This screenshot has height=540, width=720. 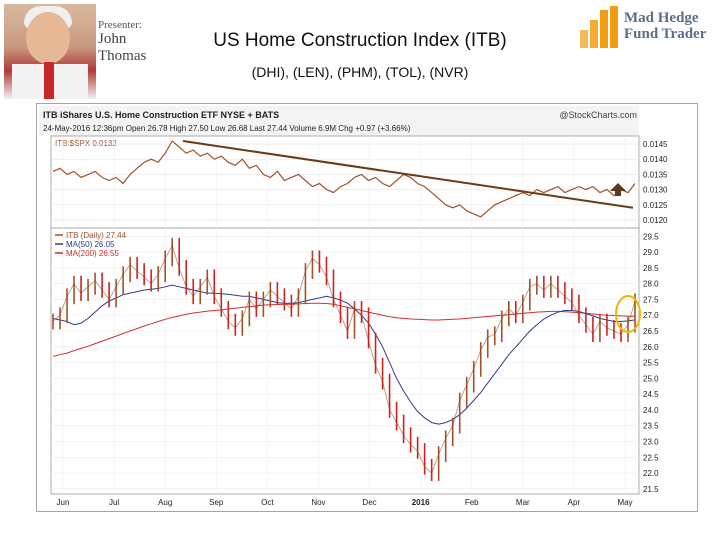 I want to click on slide-title: US Home Construction Index (ITB), so click(x=360, y=40).